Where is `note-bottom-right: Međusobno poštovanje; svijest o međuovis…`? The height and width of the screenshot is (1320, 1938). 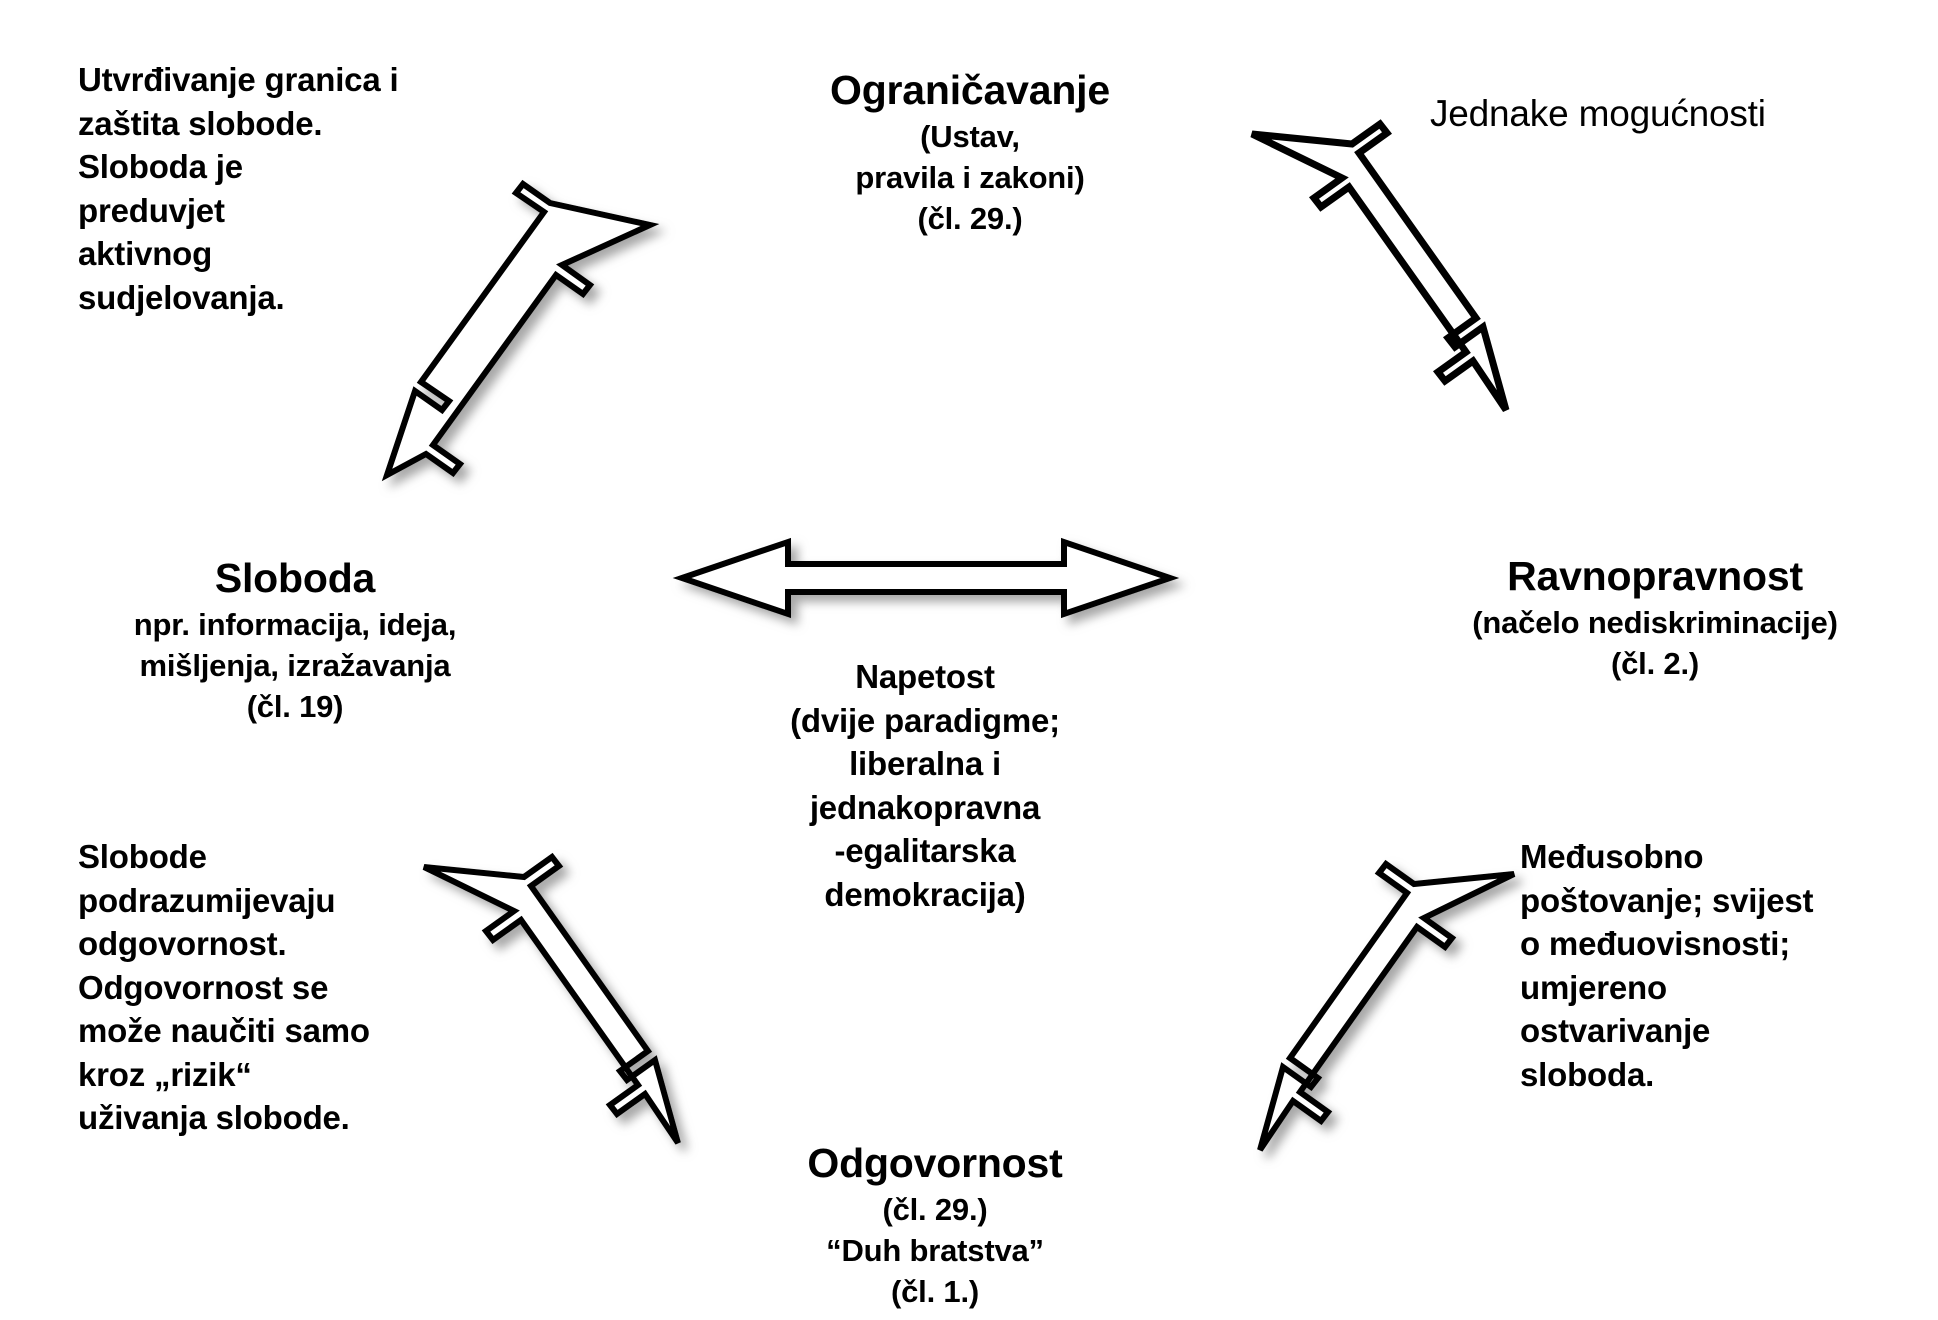 note-bottom-right: Međusobno poštovanje; svijest o međuovis… is located at coordinates (1667, 965).